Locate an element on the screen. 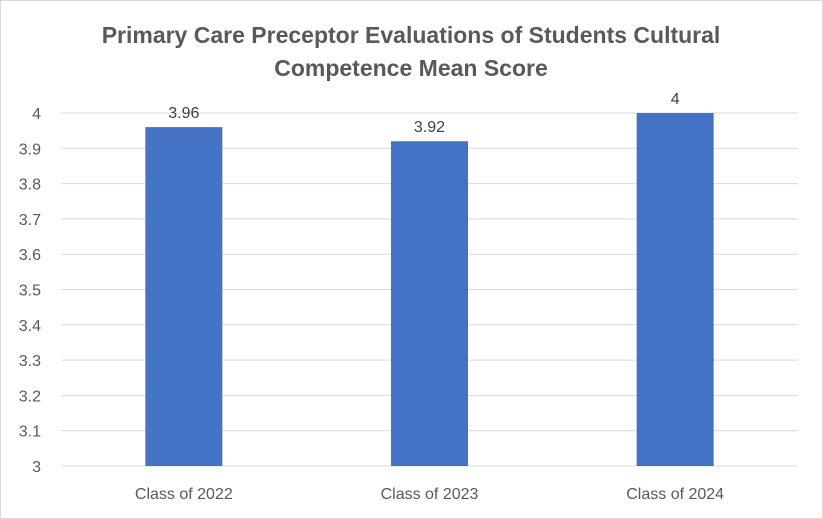 The width and height of the screenshot is (823, 519). y-tick-label: 3.8 is located at coordinates (30, 185).